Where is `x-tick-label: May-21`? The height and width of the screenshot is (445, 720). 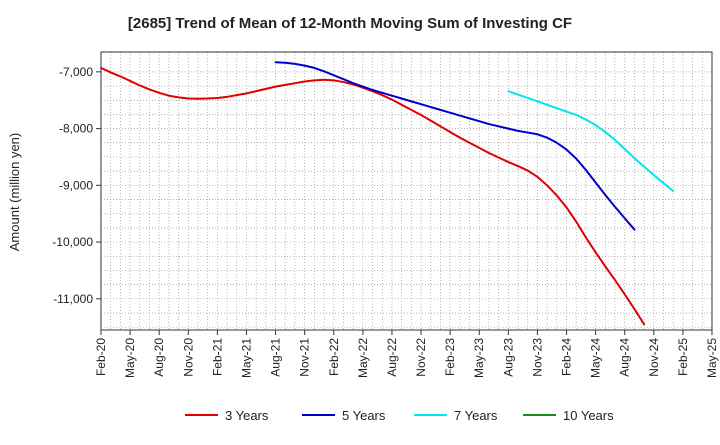
x-tick-label: May-21 is located at coordinates (246, 358).